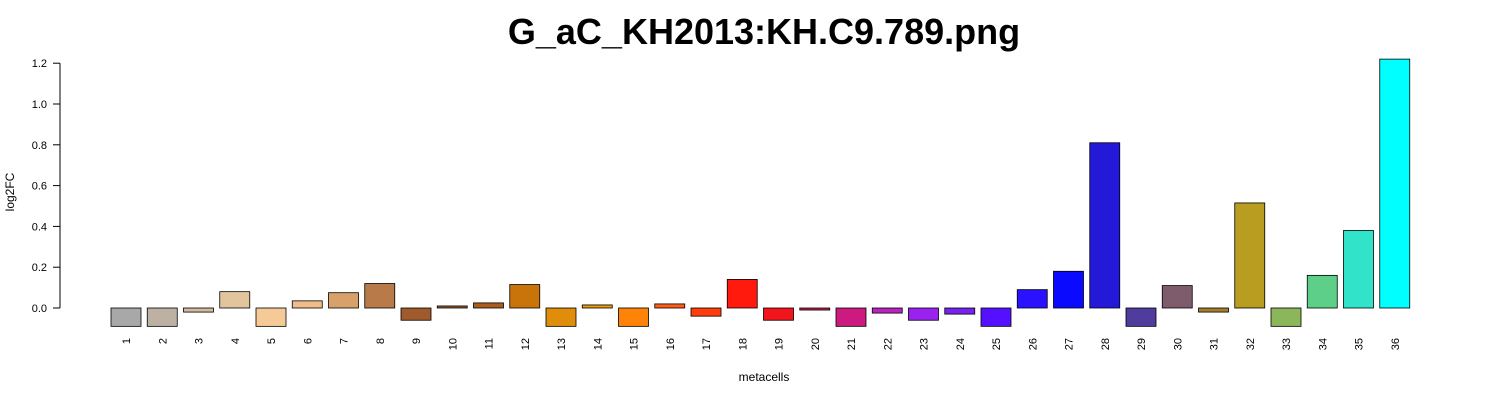  Describe the element at coordinates (780, 344) in the screenshot. I see `x-tick-label: 19` at that location.